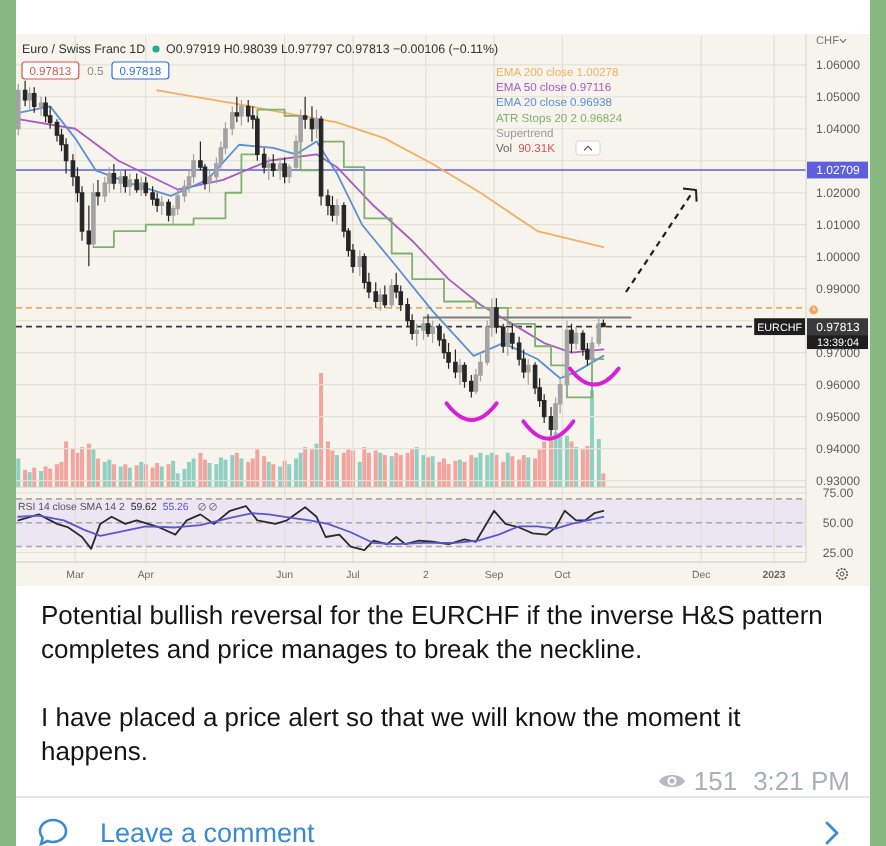  What do you see at coordinates (801, 780) in the screenshot?
I see `text: 3:21 PM` at bounding box center [801, 780].